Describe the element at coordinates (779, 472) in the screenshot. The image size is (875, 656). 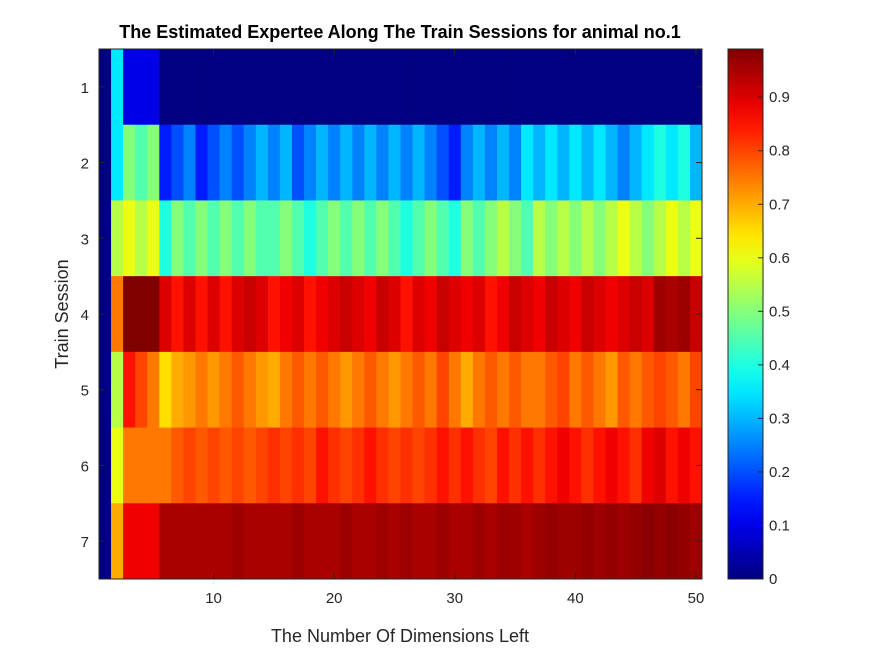
I see `colorbar-tick-label: 0.2` at that location.